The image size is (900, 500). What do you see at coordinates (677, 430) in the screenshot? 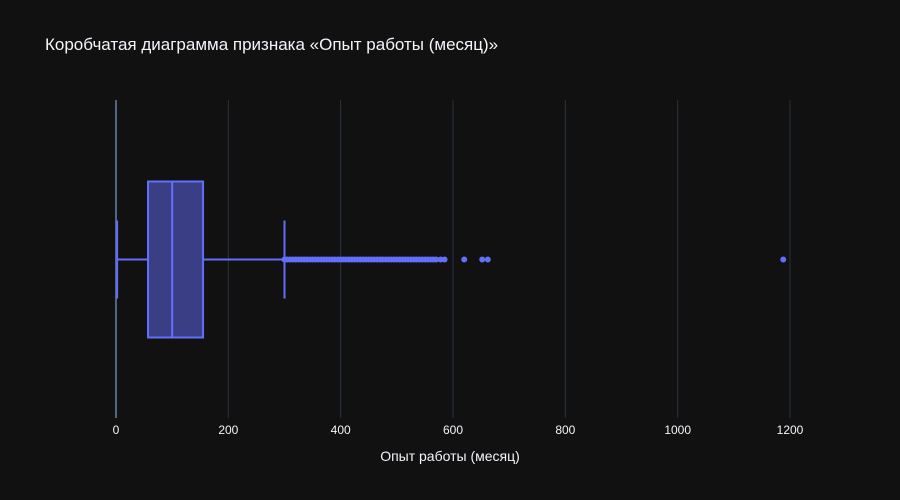
I see `x-tick-label: 1000` at bounding box center [677, 430].